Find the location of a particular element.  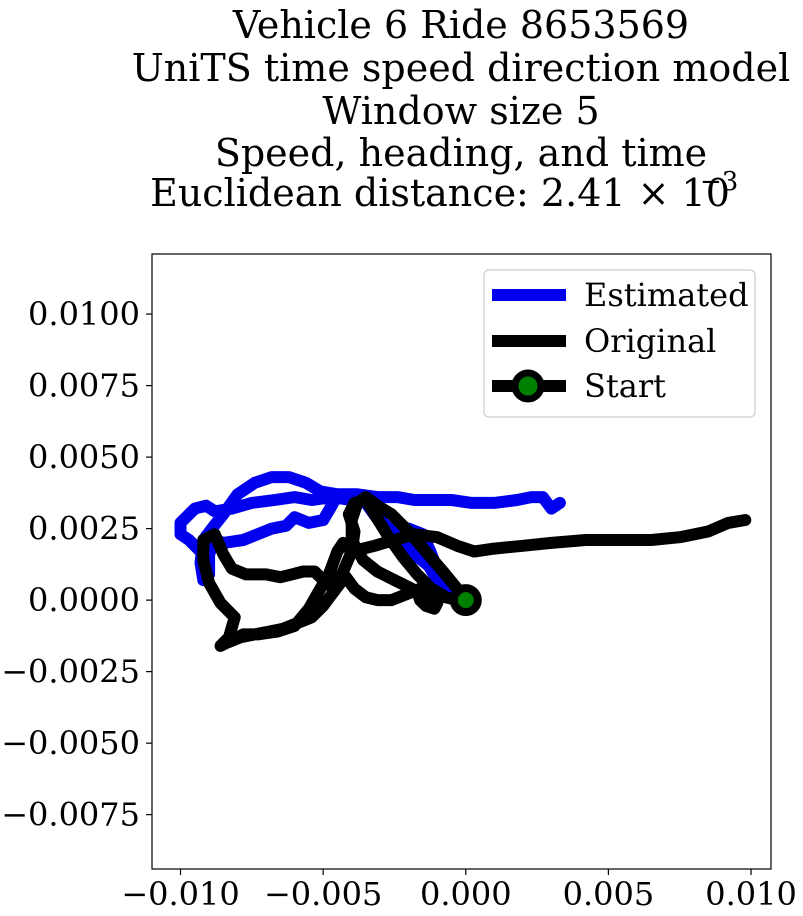

x-tick-label: 0.010 is located at coordinates (751, 894).